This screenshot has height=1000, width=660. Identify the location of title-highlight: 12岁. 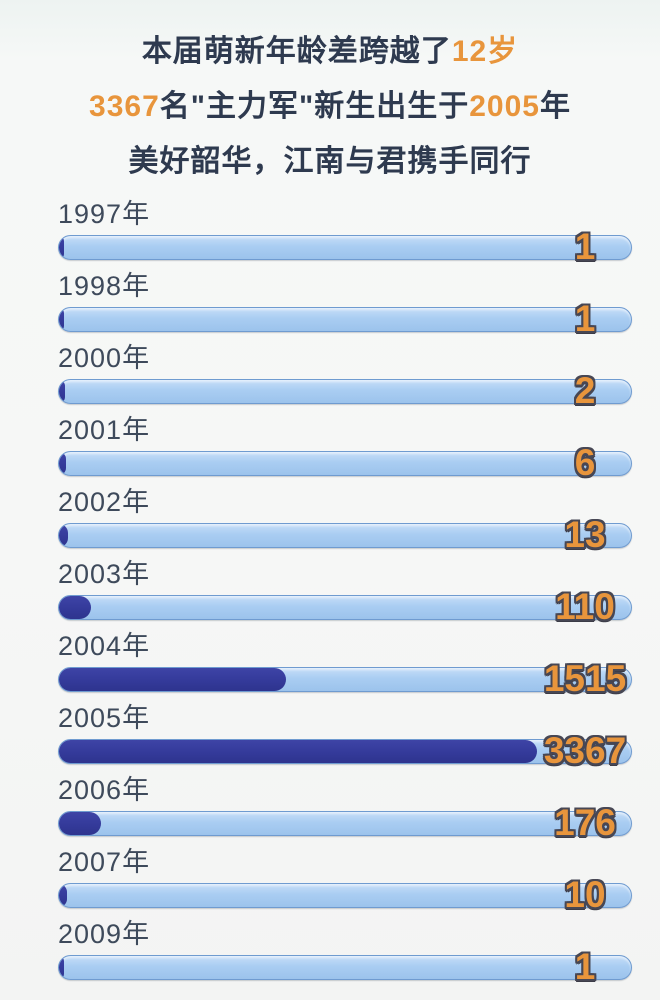
(485, 51).